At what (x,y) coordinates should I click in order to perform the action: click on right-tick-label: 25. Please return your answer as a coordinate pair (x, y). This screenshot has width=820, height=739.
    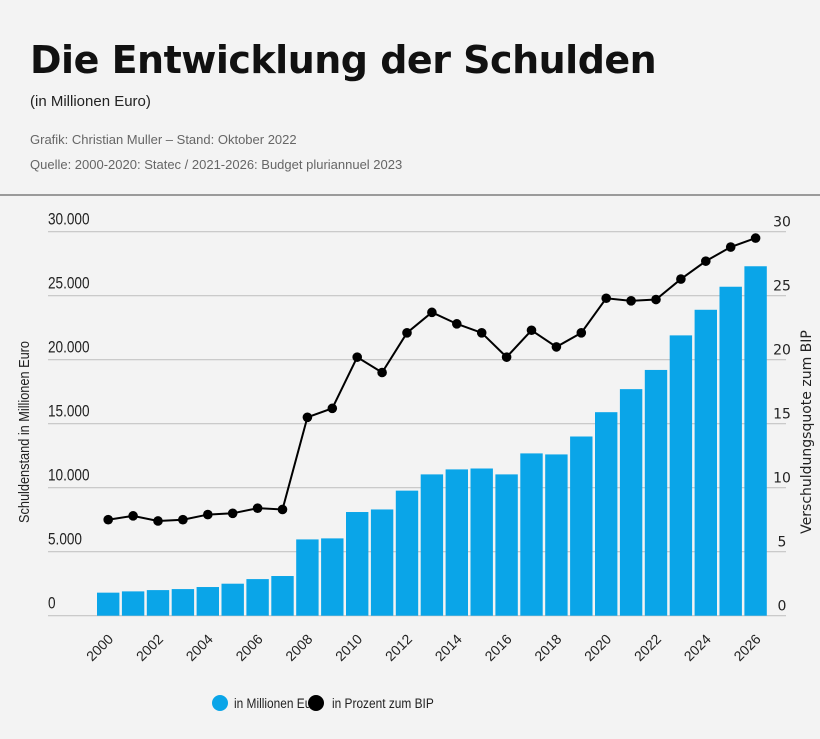
    Looking at the image, I should click on (782, 287).